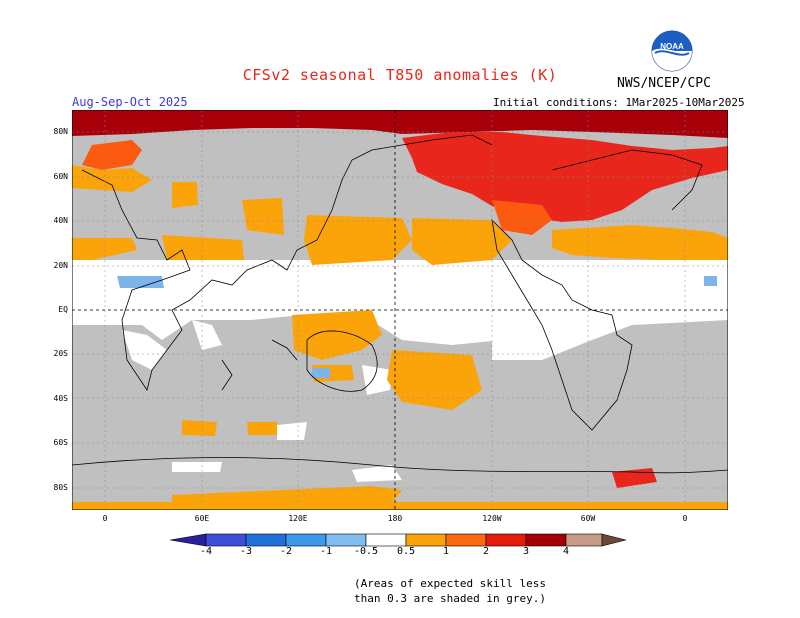 This screenshot has width=800, height=618. Describe the element at coordinates (395, 518) in the screenshot. I see `lon-label-180: 180` at that location.